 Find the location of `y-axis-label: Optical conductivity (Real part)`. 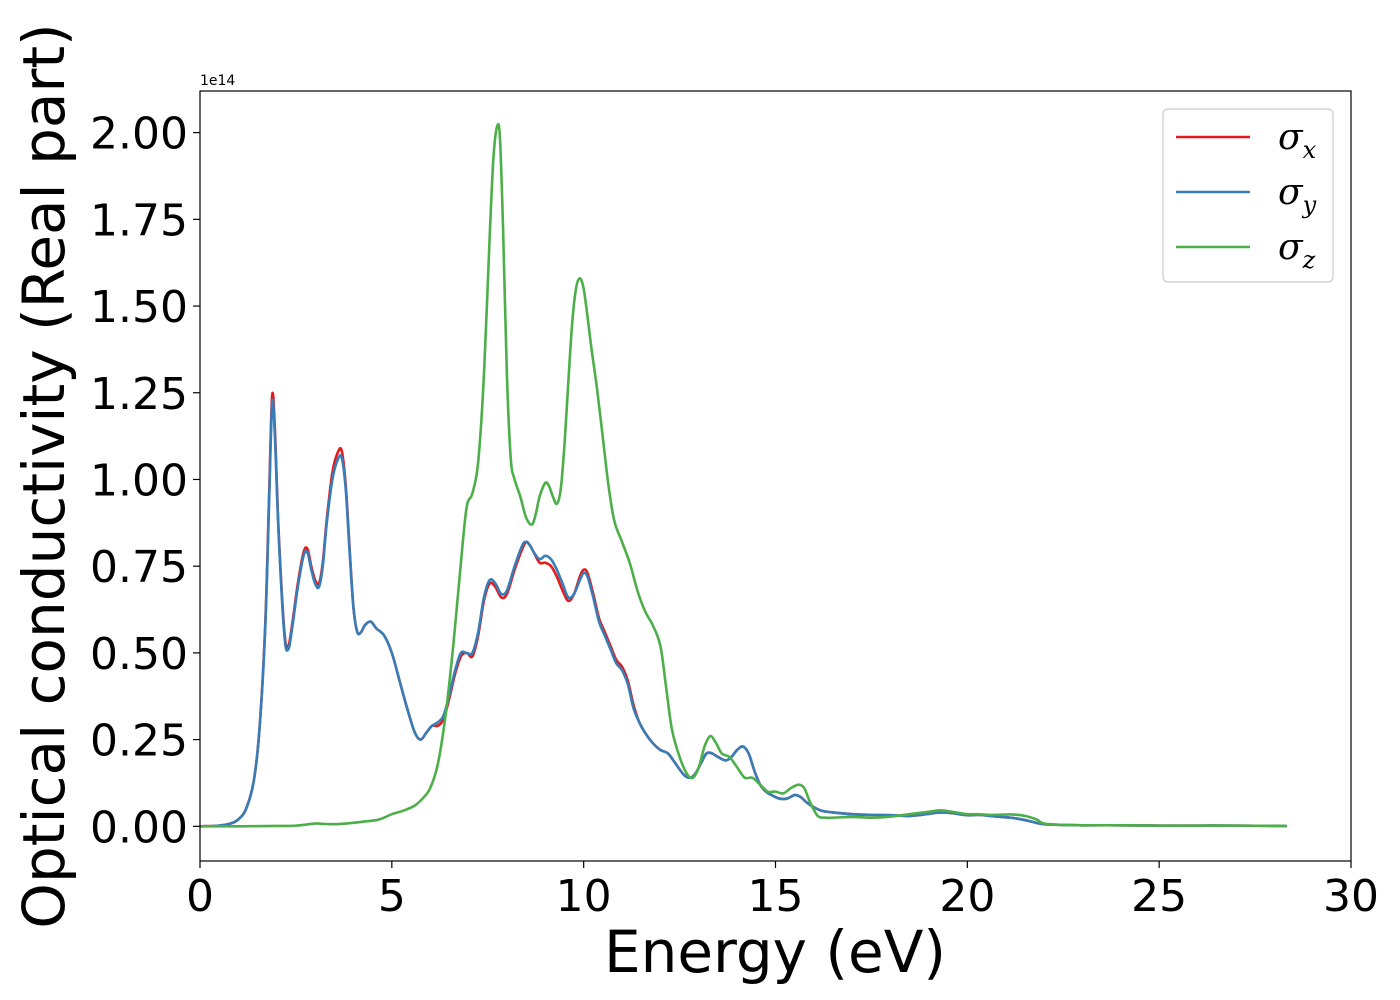

y-axis-label: Optical conductivity (Real part) is located at coordinates (44, 475).